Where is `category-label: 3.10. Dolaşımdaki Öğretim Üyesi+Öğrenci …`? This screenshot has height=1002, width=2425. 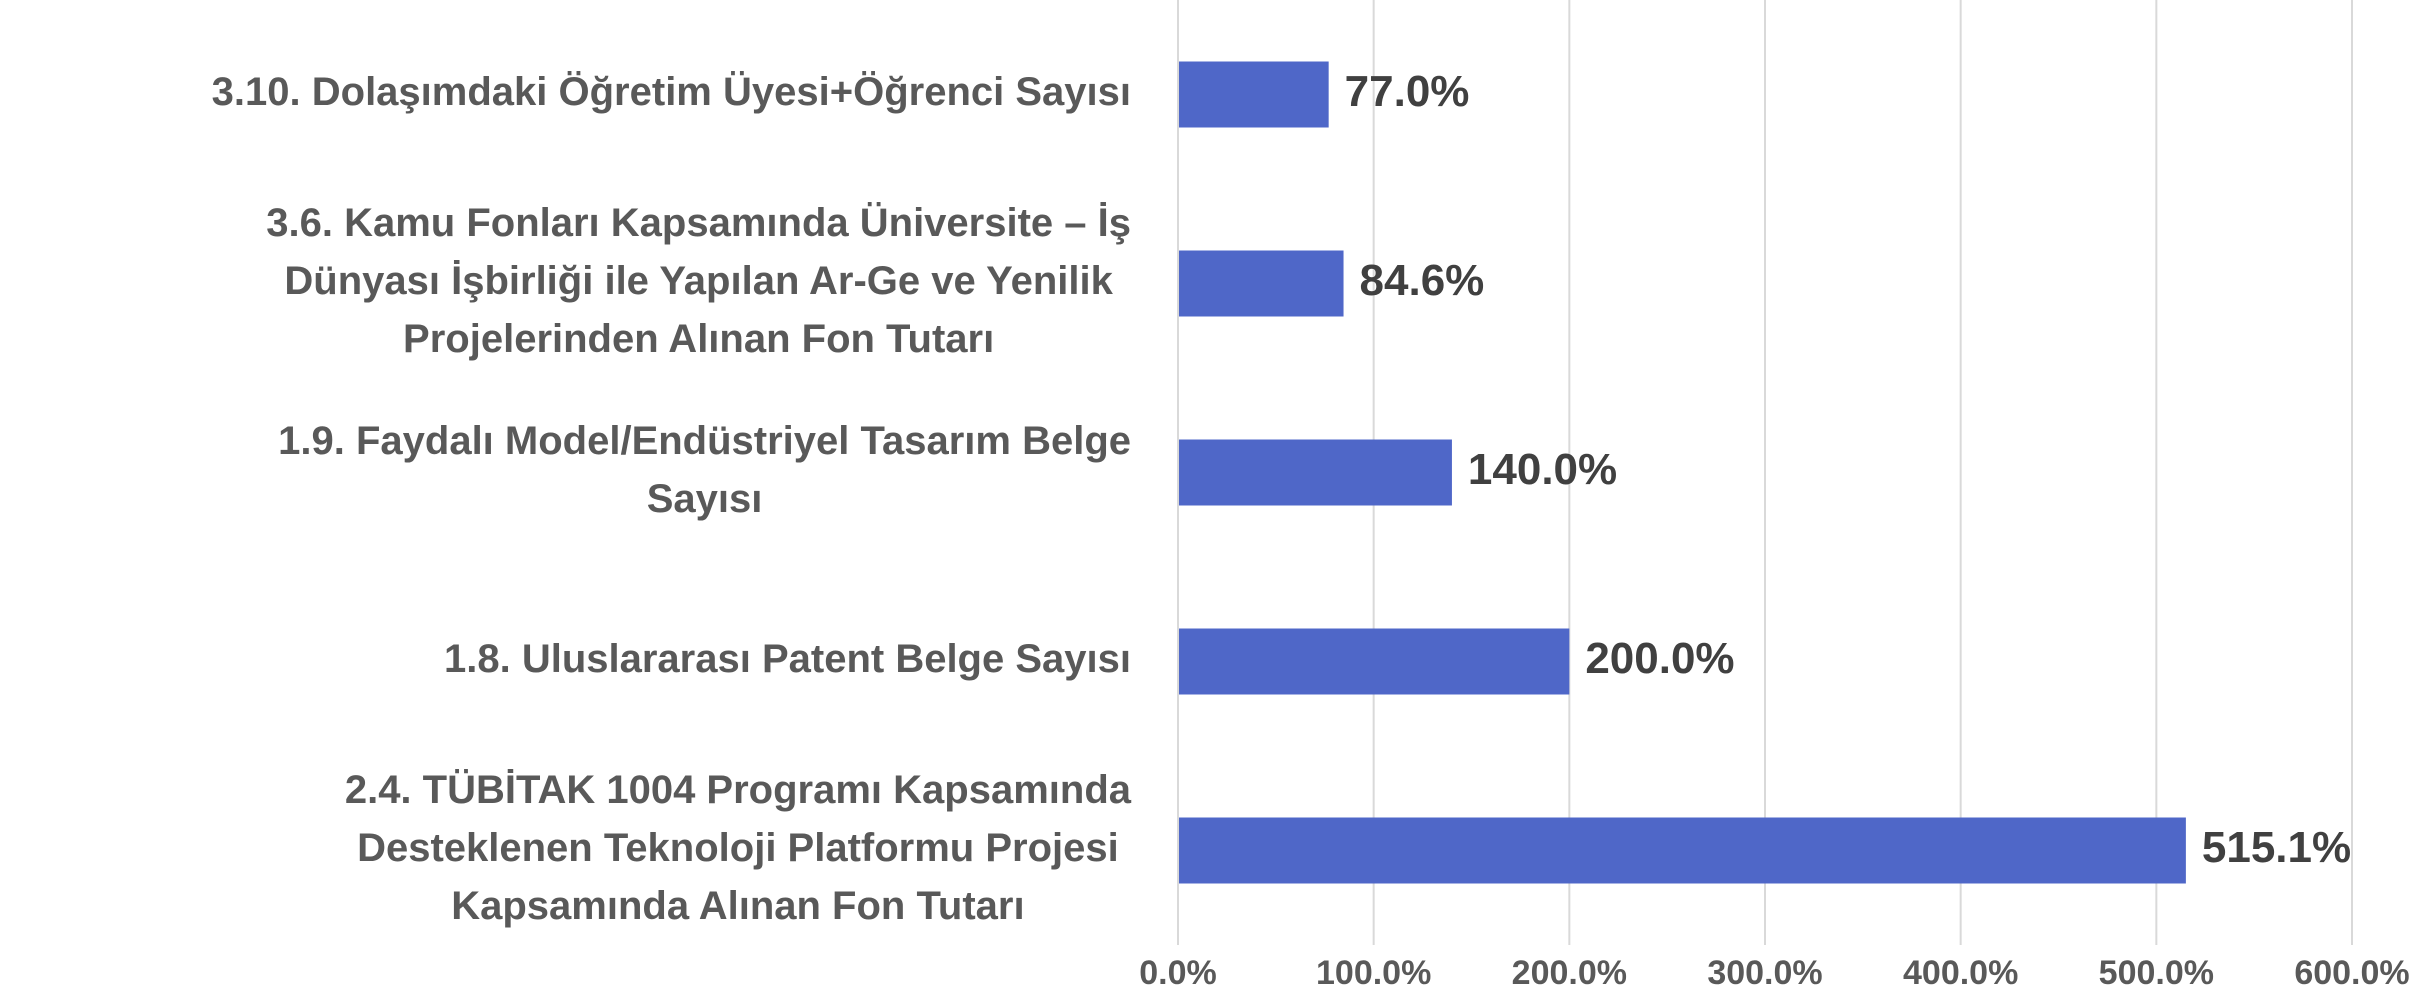 category-label: 3.10. Dolaşımdaki Öğretim Üyesi+Öğrenci … is located at coordinates (671, 91).